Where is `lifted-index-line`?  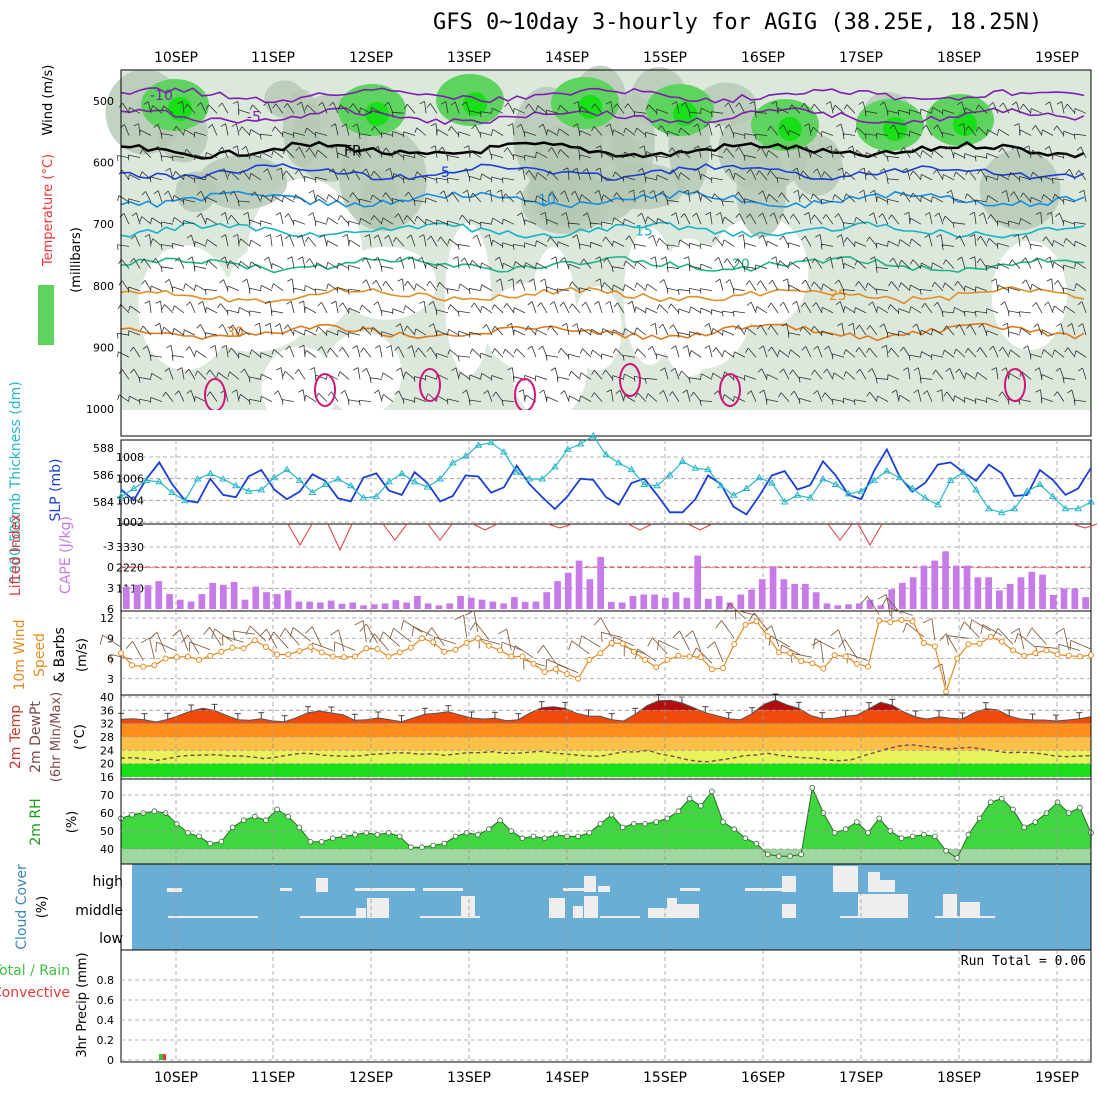
lifted-index-line is located at coordinates (485, 527).